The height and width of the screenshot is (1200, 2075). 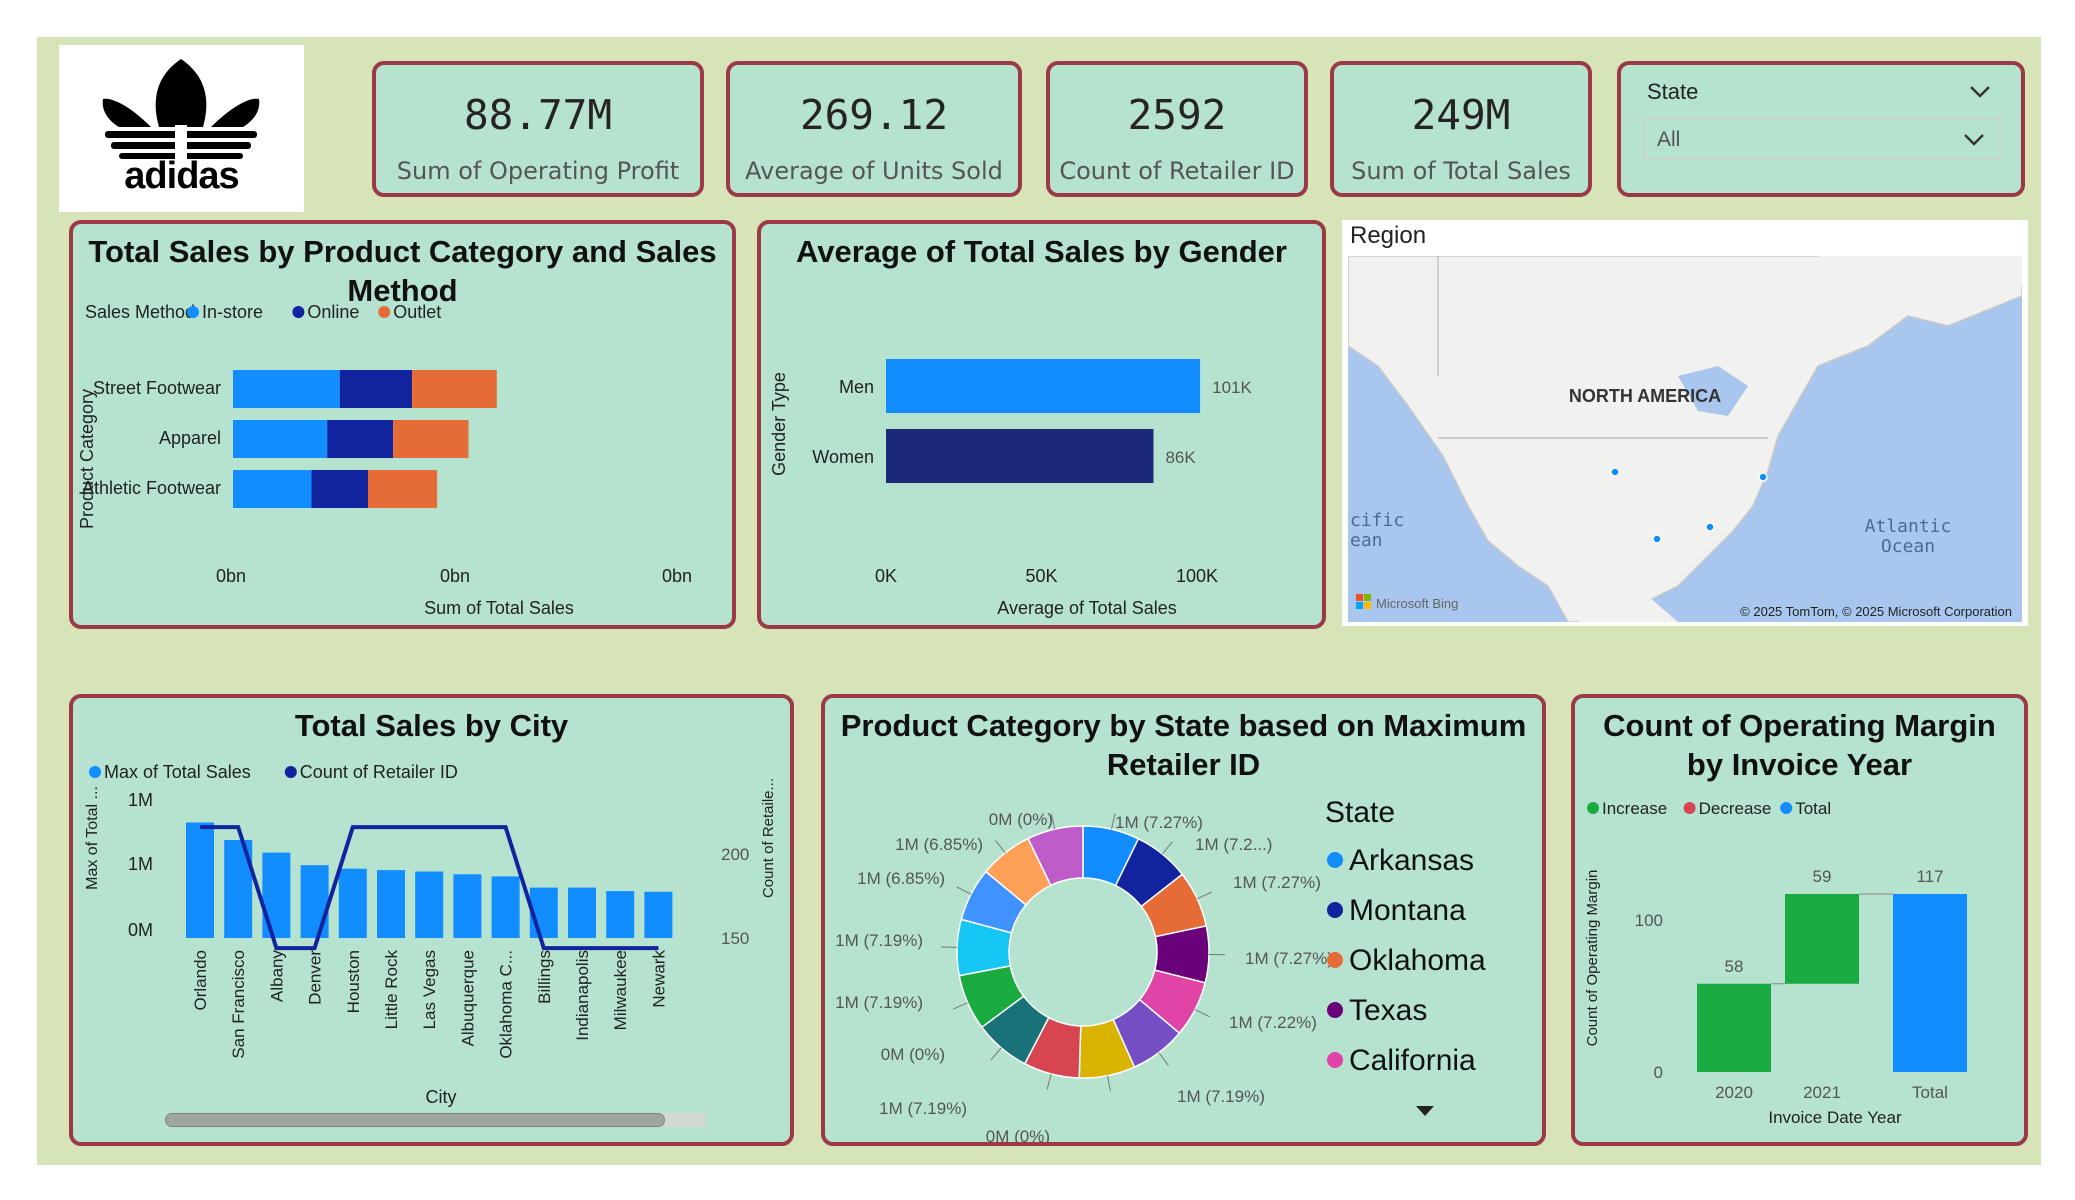 What do you see at coordinates (1055, 856) in the screenshot?
I see `donut-slice` at bounding box center [1055, 856].